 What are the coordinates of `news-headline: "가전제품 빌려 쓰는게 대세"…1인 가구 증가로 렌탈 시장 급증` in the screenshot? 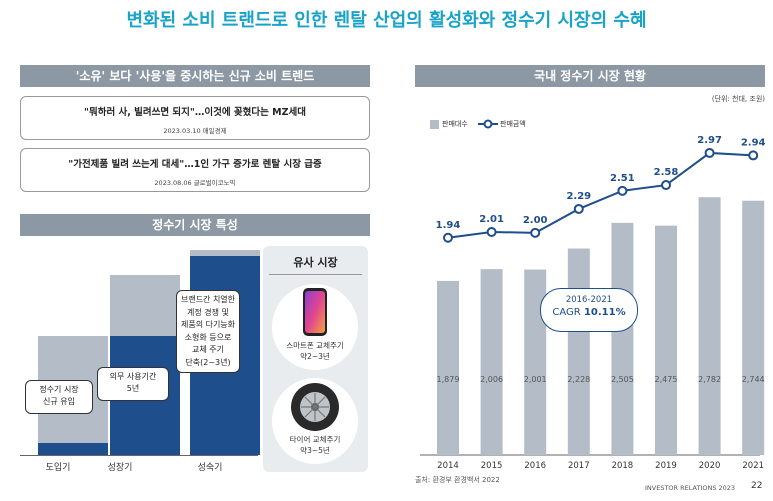 It's located at (195, 164).